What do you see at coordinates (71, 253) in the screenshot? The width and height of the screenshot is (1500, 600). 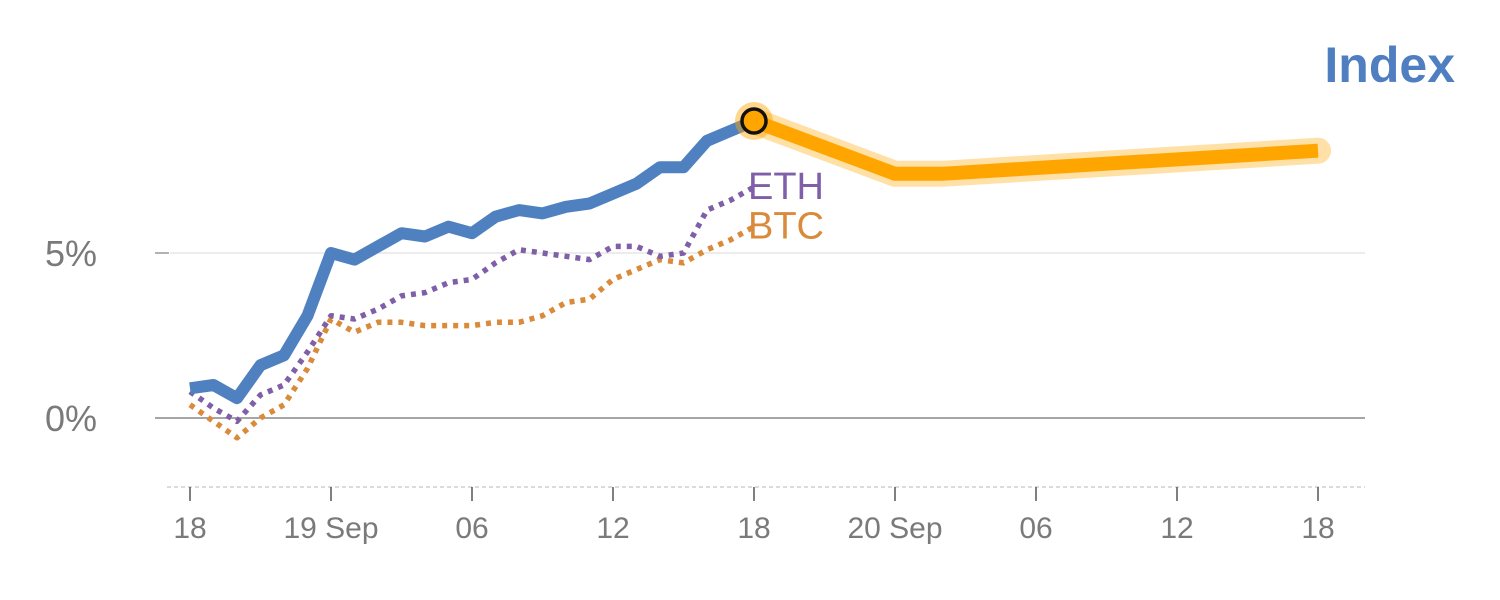 I see `y-tick-label: 5%` at bounding box center [71, 253].